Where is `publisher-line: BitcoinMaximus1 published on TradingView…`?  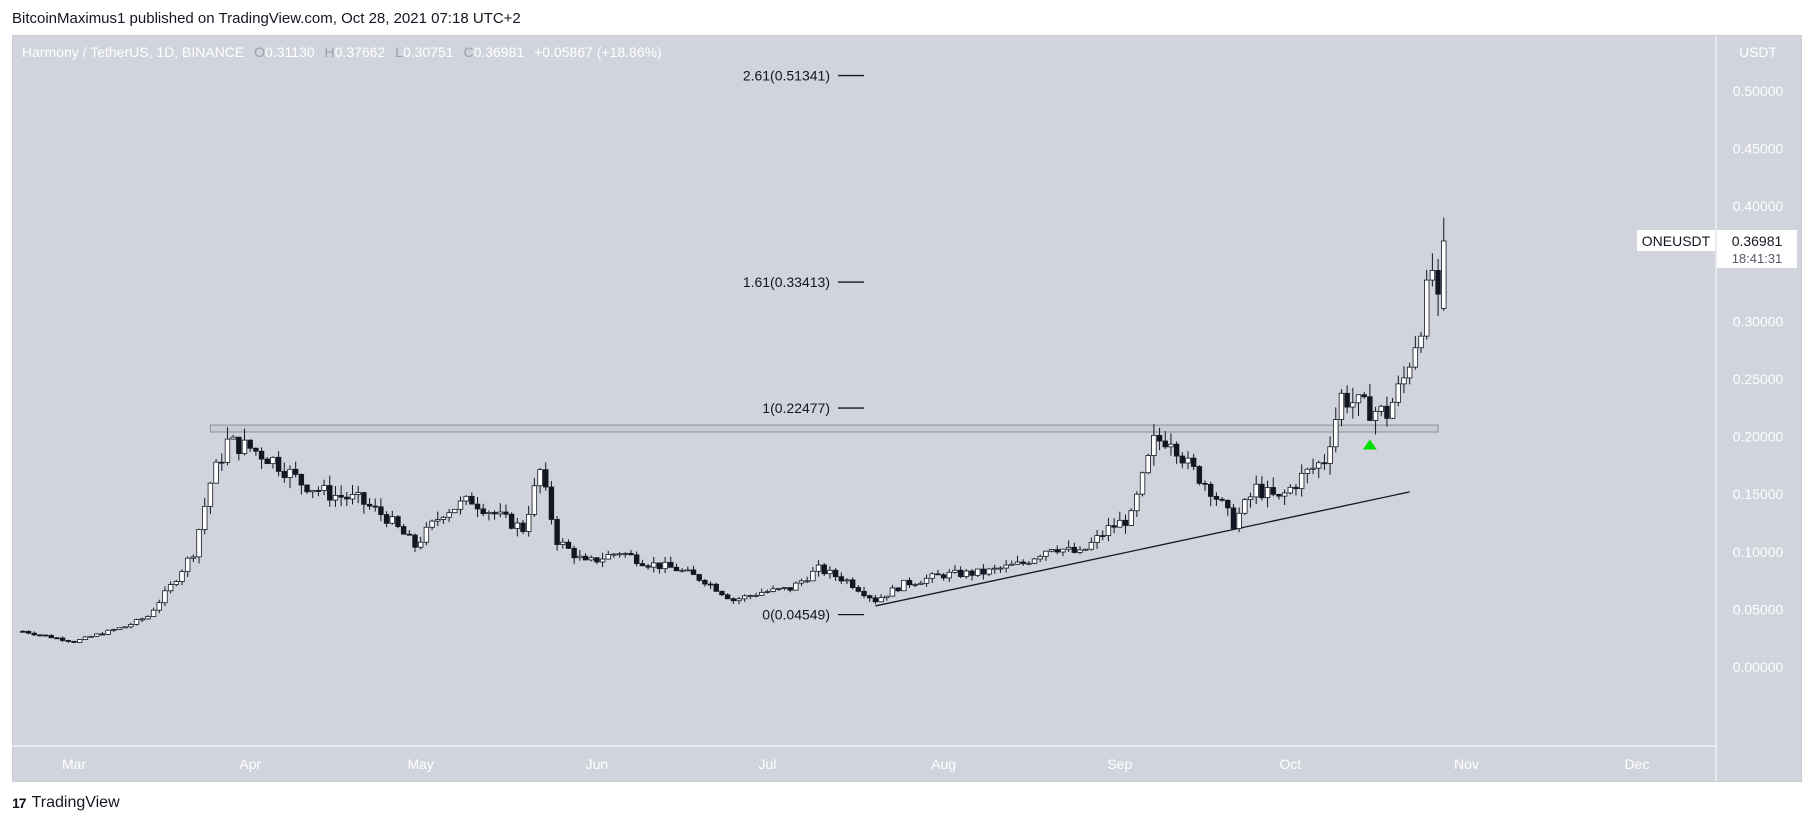 publisher-line: BitcoinMaximus1 published on TradingView… is located at coordinates (266, 18).